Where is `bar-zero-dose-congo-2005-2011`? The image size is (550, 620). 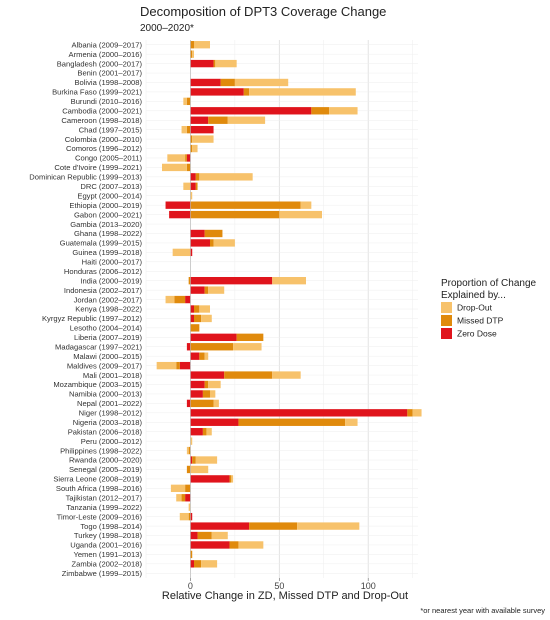 bar-zero-dose-congo-2005-2011 is located at coordinates (188, 158).